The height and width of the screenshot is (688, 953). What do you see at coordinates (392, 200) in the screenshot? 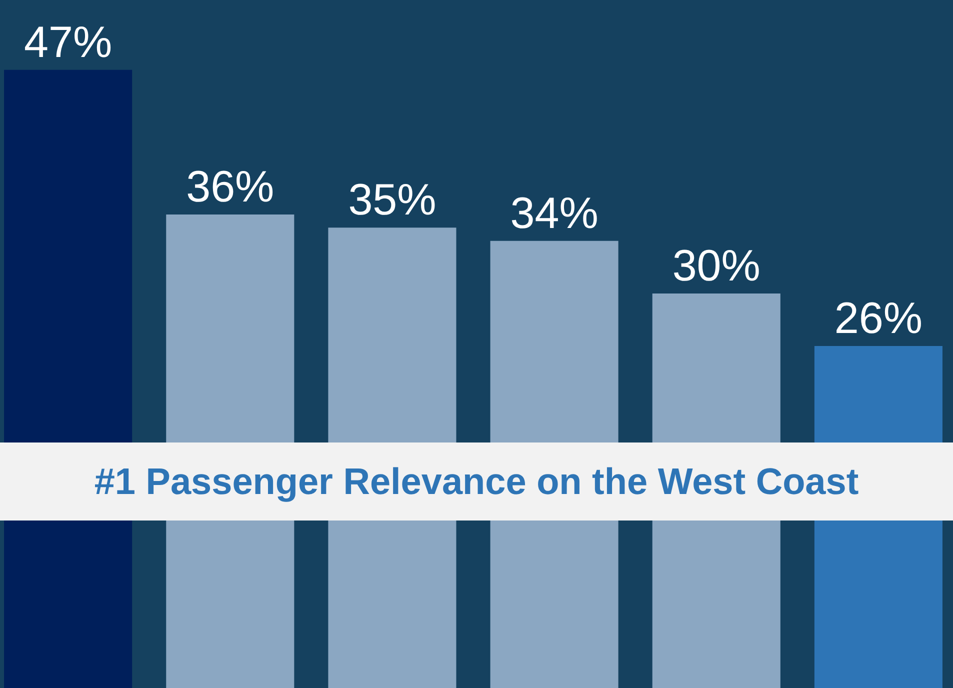
I see `data-label: 35%` at bounding box center [392, 200].